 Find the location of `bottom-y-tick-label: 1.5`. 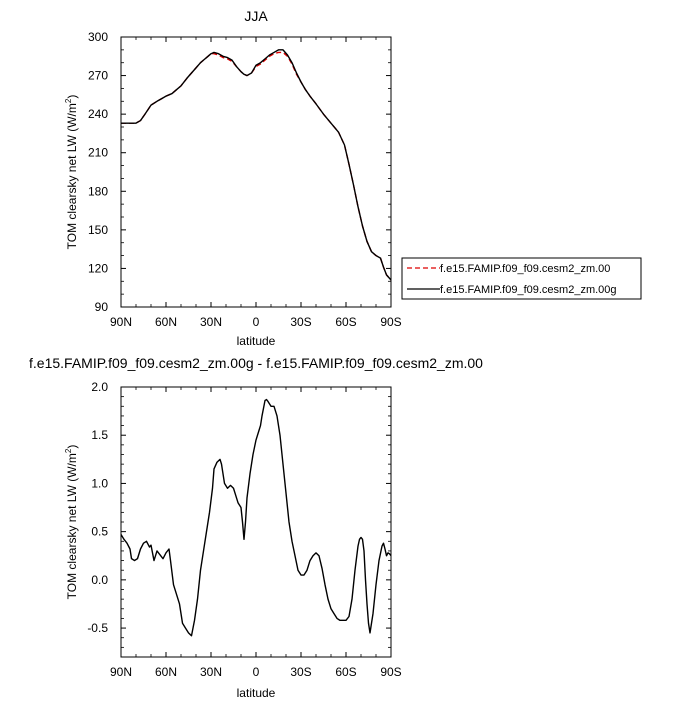

bottom-y-tick-label: 1.5 is located at coordinates (99, 435).